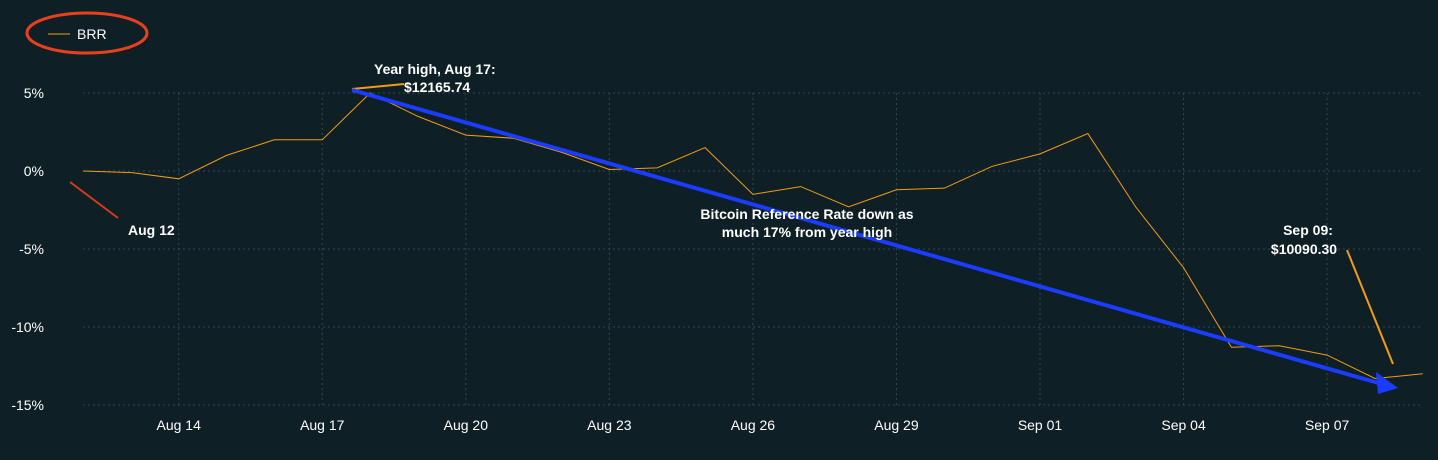 This screenshot has width=1438, height=460. Describe the element at coordinates (896, 425) in the screenshot. I see `x-tick-label: Aug 29` at that location.